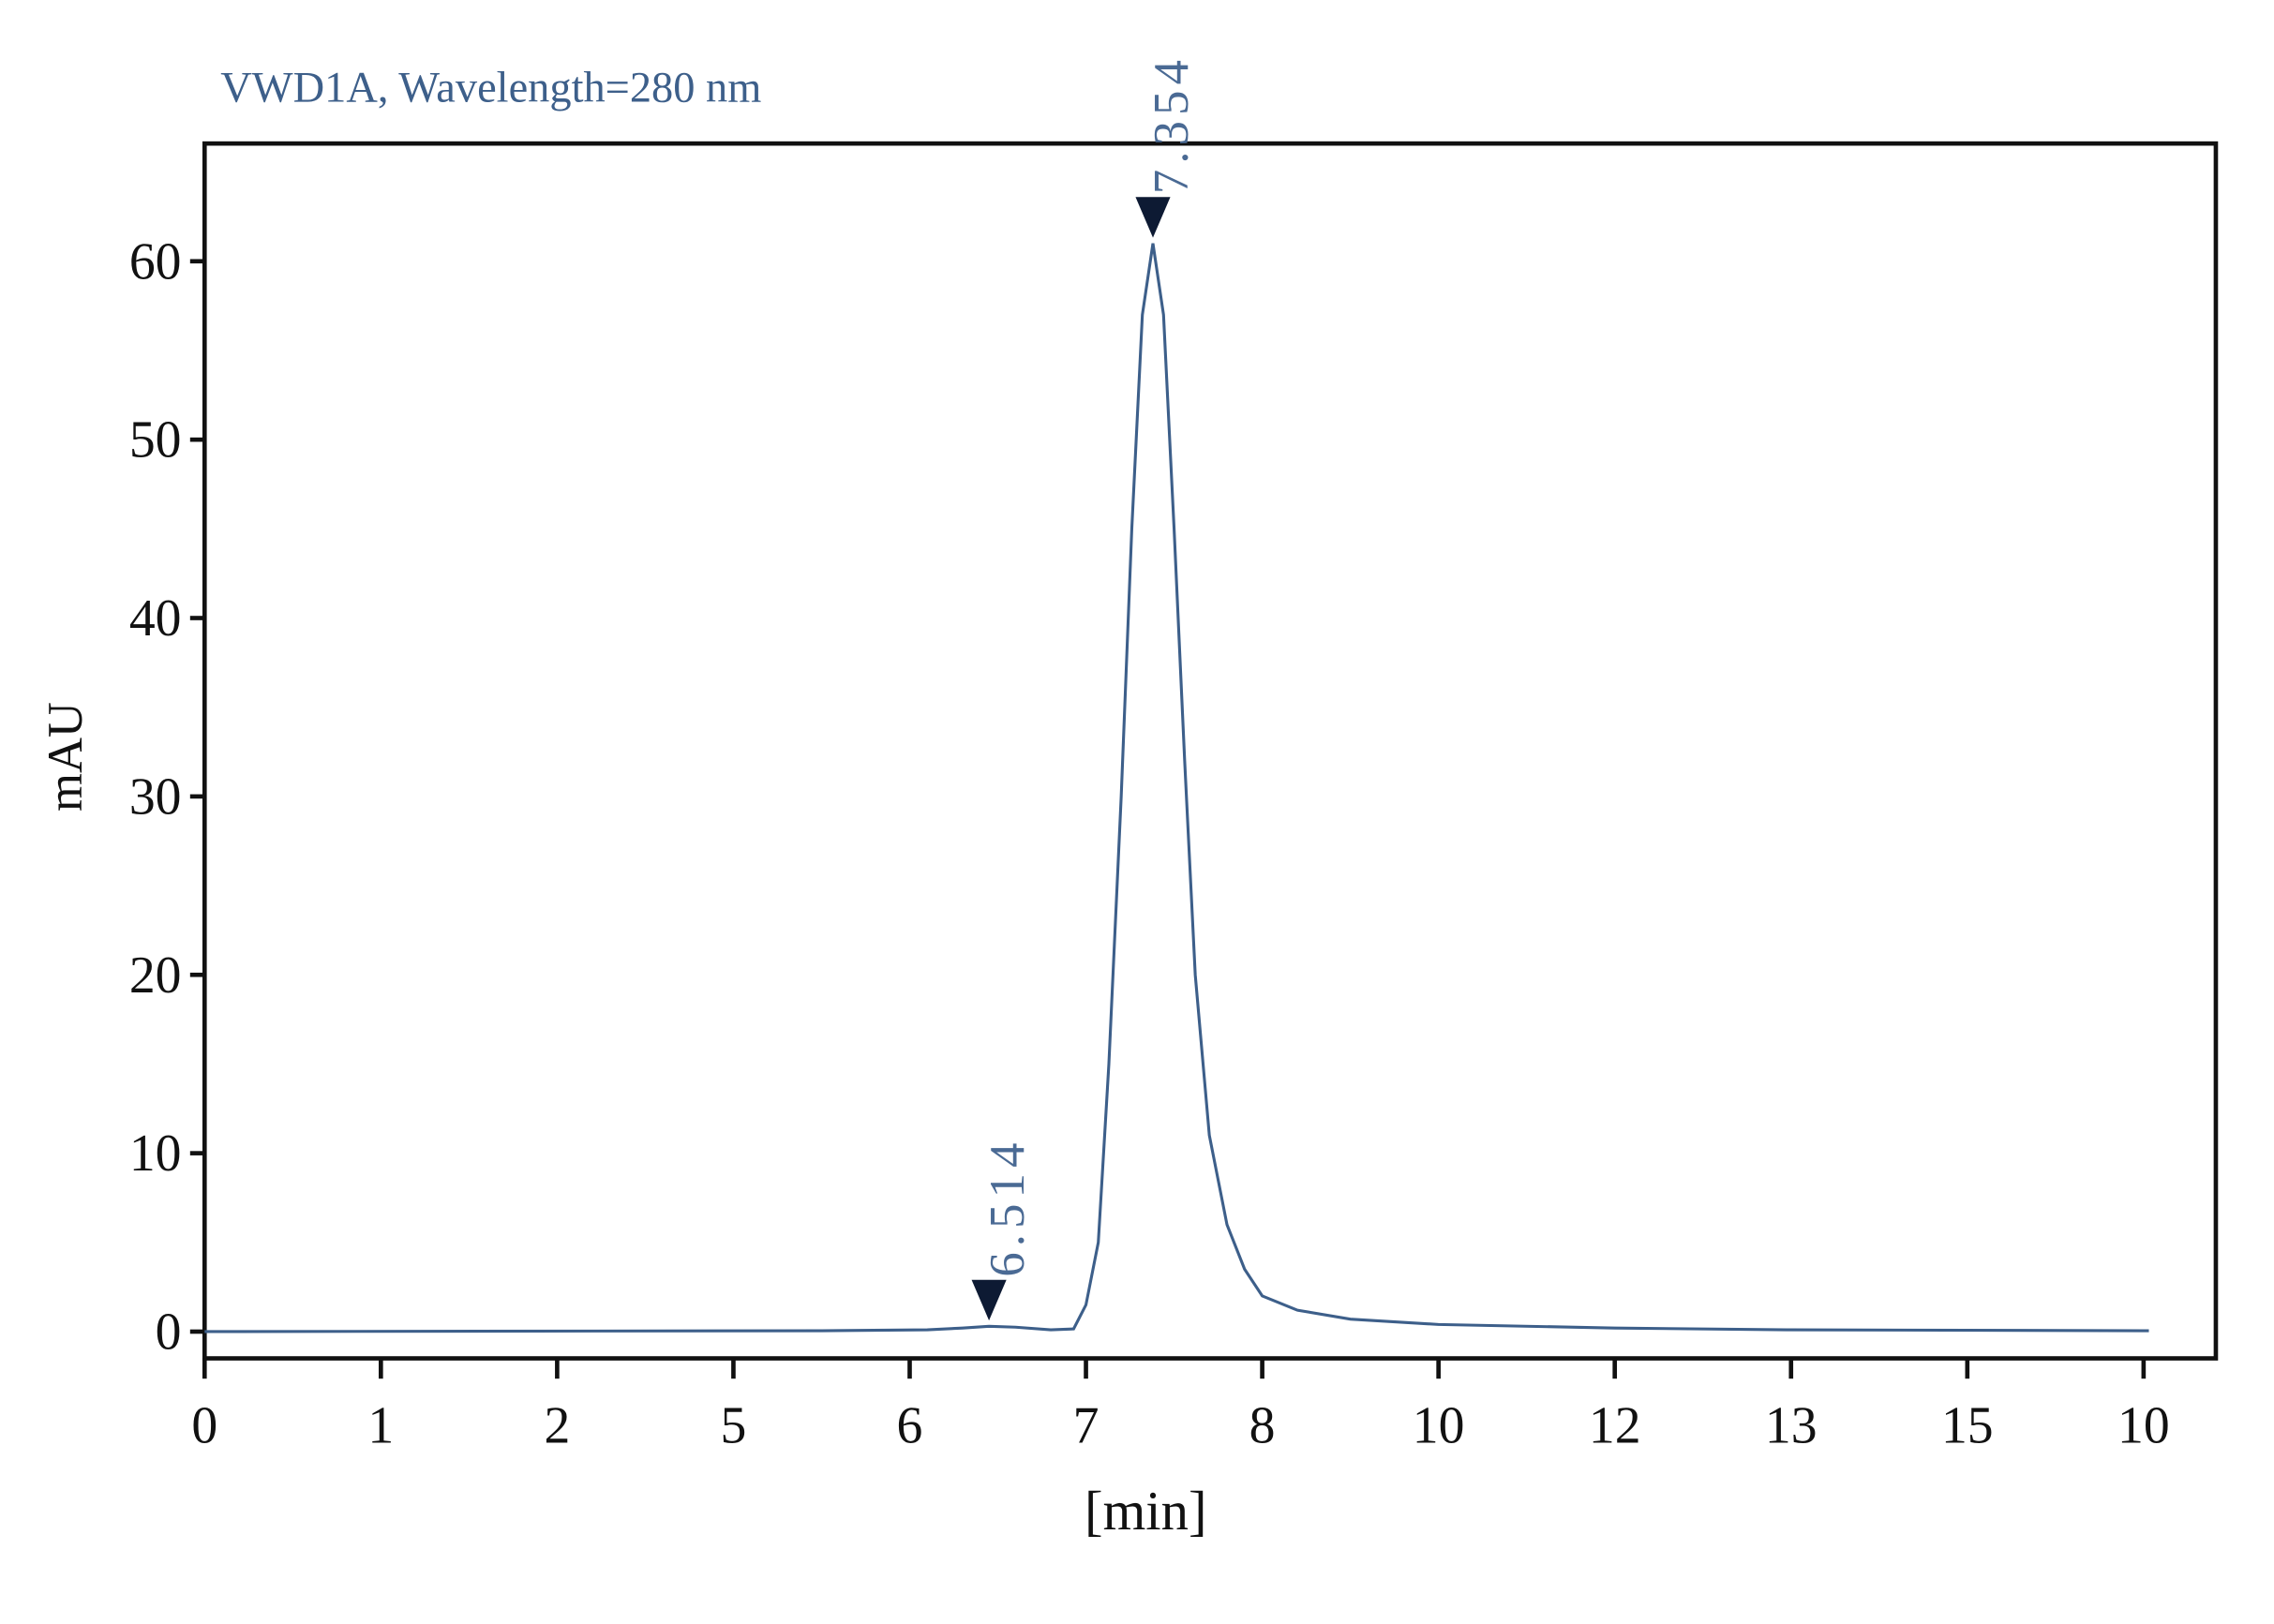 Image resolution: width=2274 pixels, height=1624 pixels. What do you see at coordinates (1086, 1425) in the screenshot?
I see `x-tick-label: 7` at bounding box center [1086, 1425].